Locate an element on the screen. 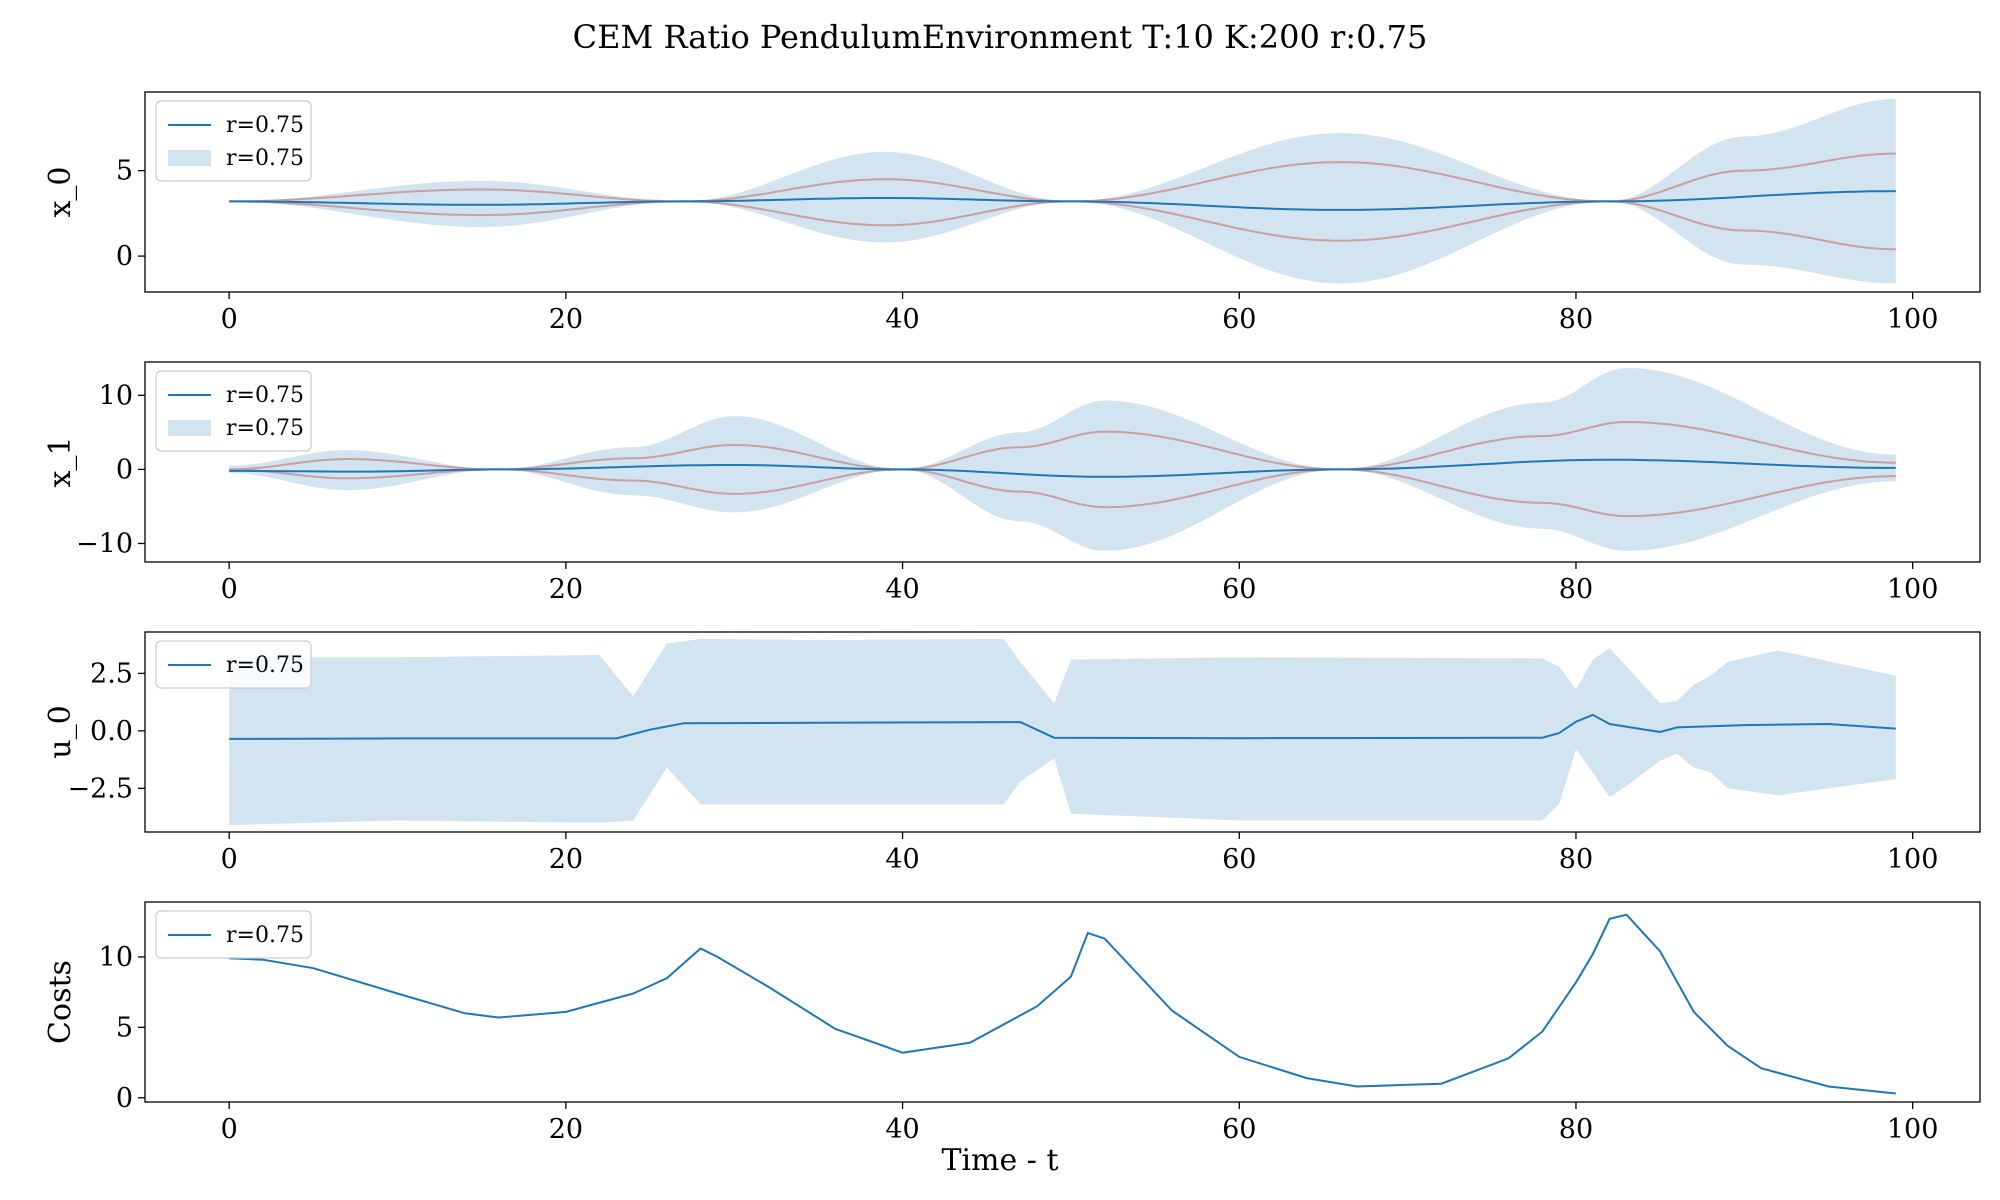 This screenshot has height=1200, width=2000. y-axis-label: u_0 is located at coordinates (60, 731).